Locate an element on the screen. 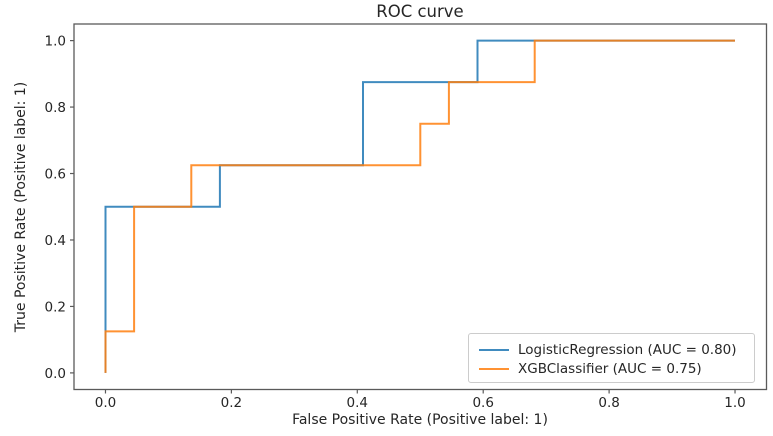 Image resolution: width=773 pixels, height=436 pixels. x-tick-label: 0.8 is located at coordinates (608, 403).